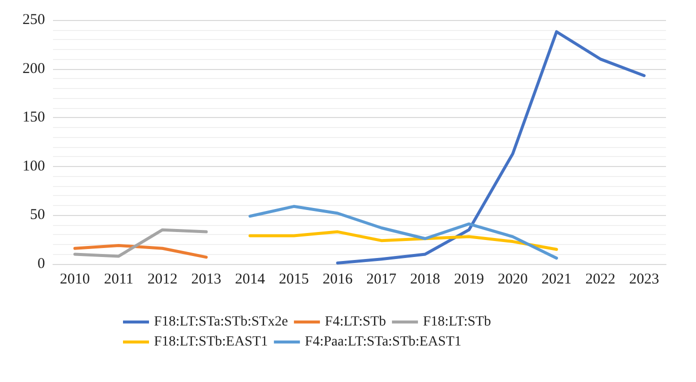  What do you see at coordinates (557, 280) in the screenshot?
I see `x-tick-label: 2021` at bounding box center [557, 280].